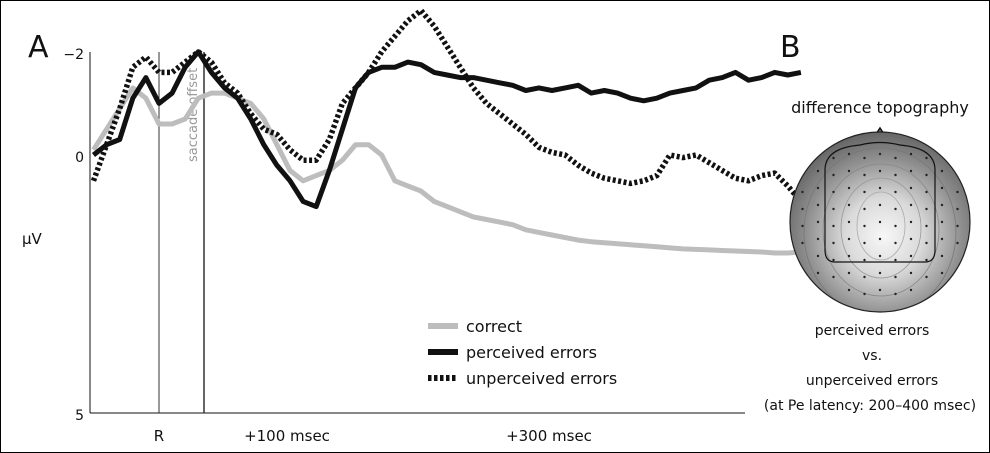  I want to click on y-tick-label-neg2: −2, so click(73, 55).